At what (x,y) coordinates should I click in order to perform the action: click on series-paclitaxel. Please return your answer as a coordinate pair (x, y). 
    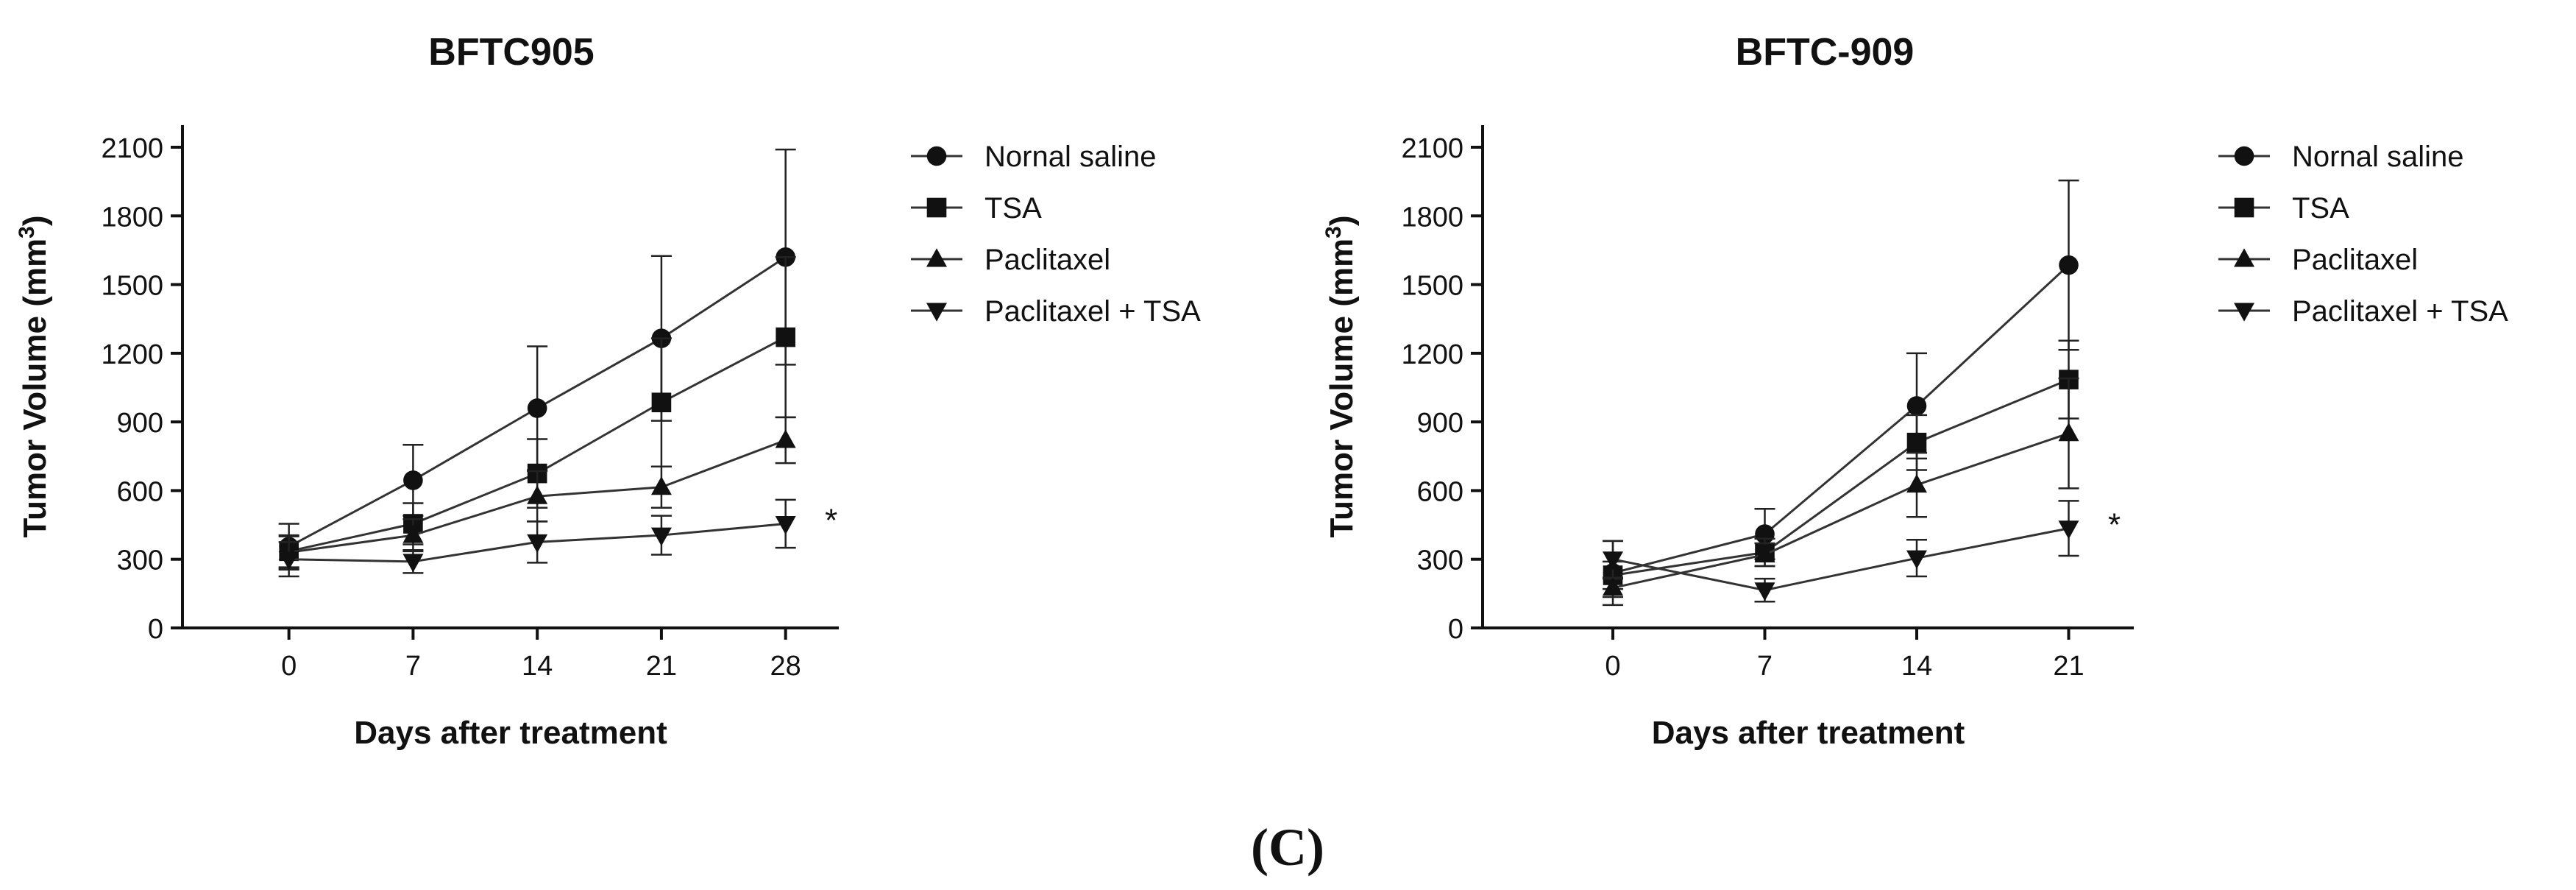
    Looking at the image, I should click on (1841, 487).